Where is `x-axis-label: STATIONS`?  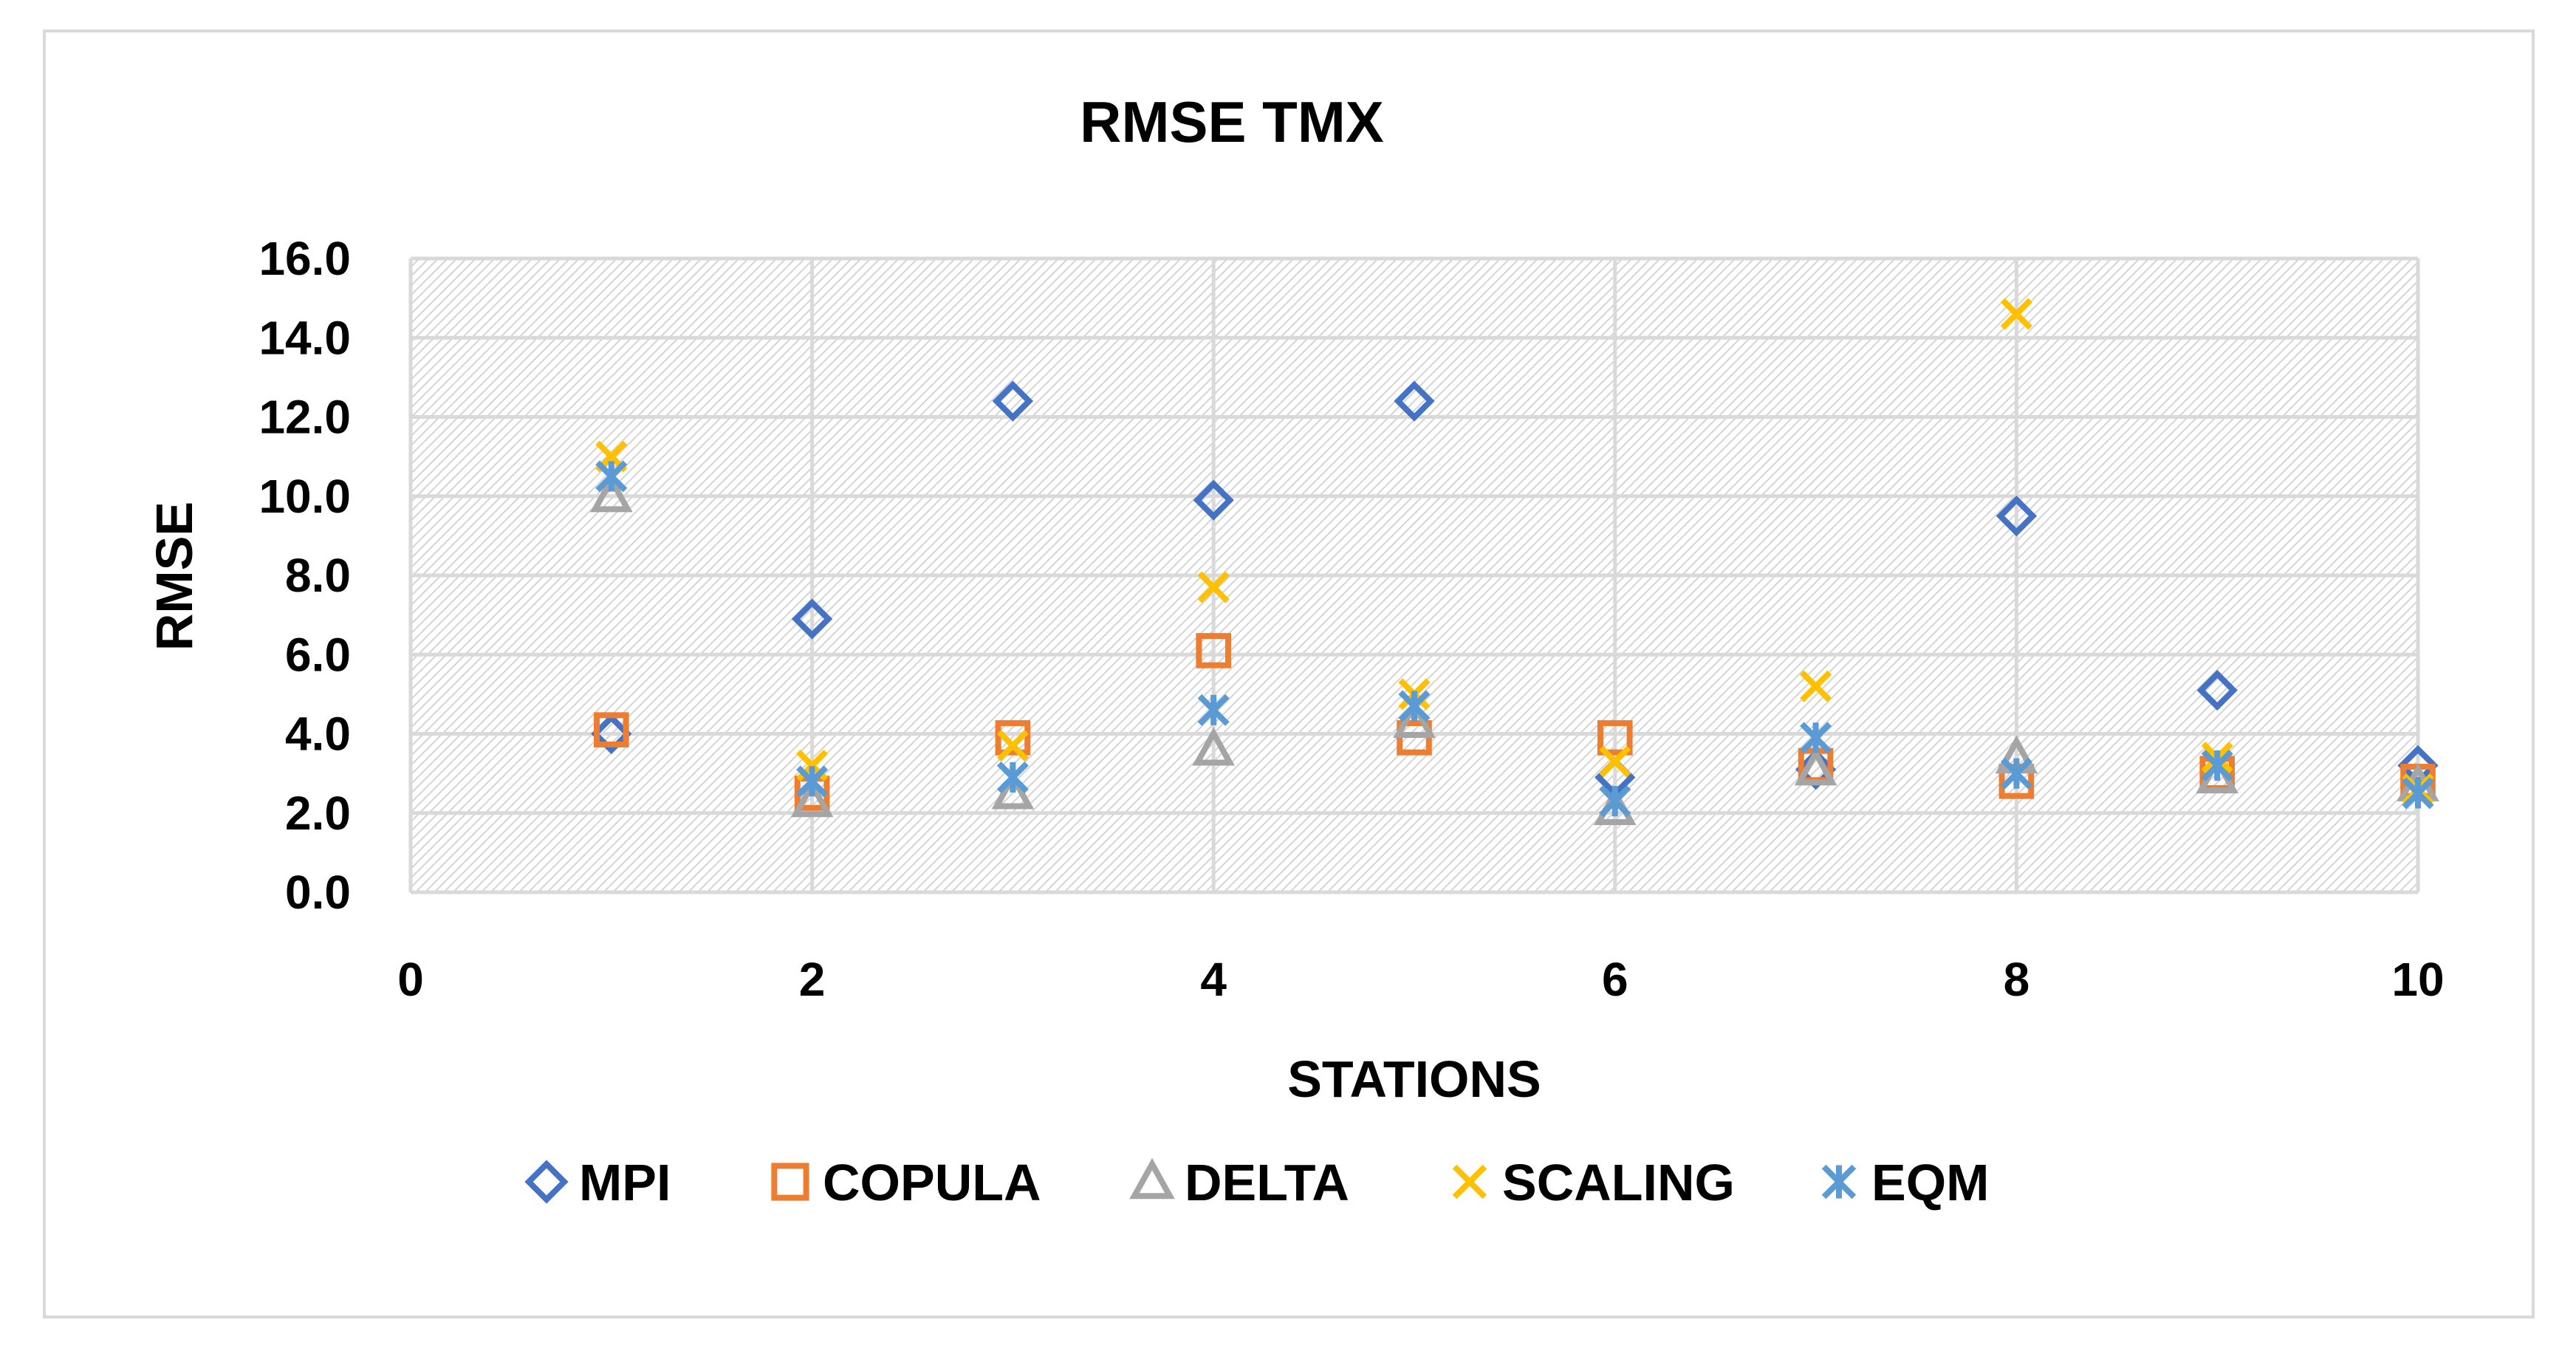 x-axis-label: STATIONS is located at coordinates (1414, 1079).